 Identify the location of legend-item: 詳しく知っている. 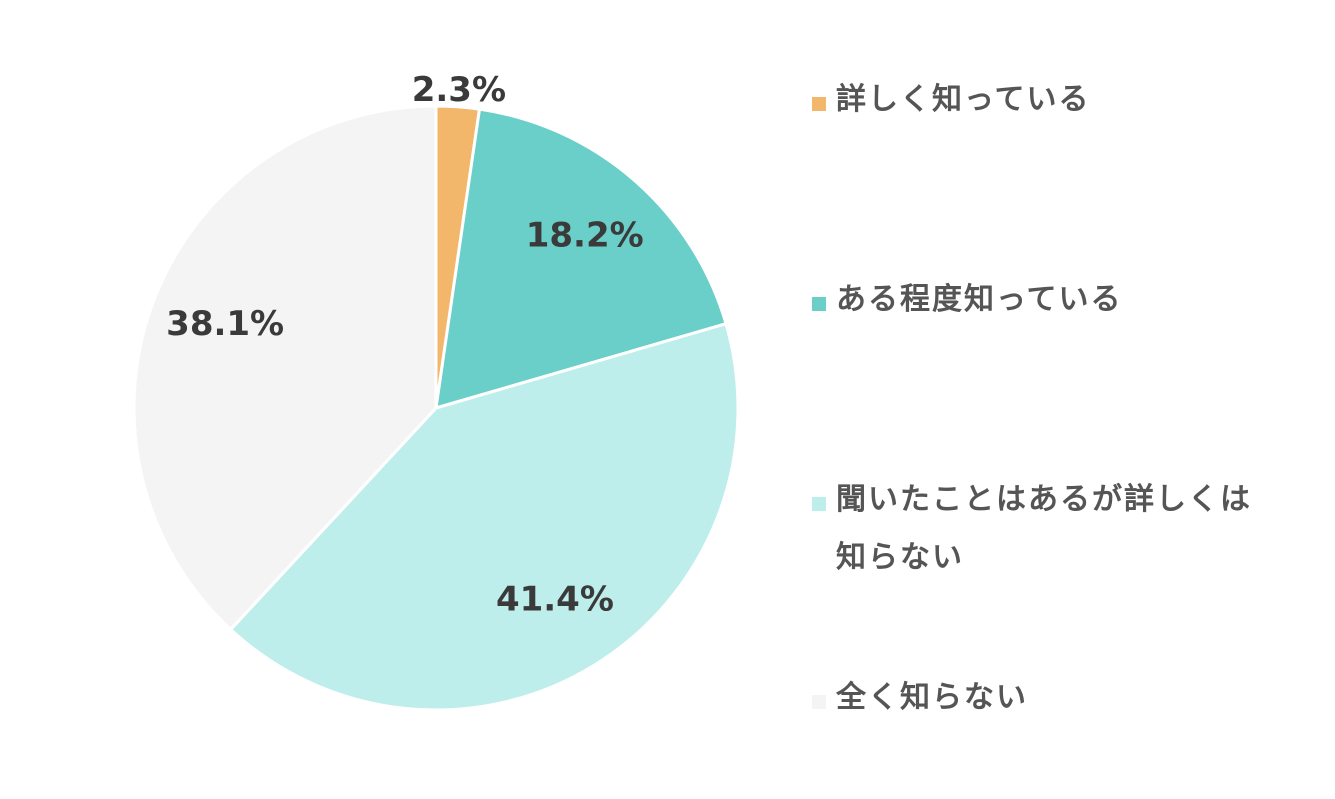
(1034, 105).